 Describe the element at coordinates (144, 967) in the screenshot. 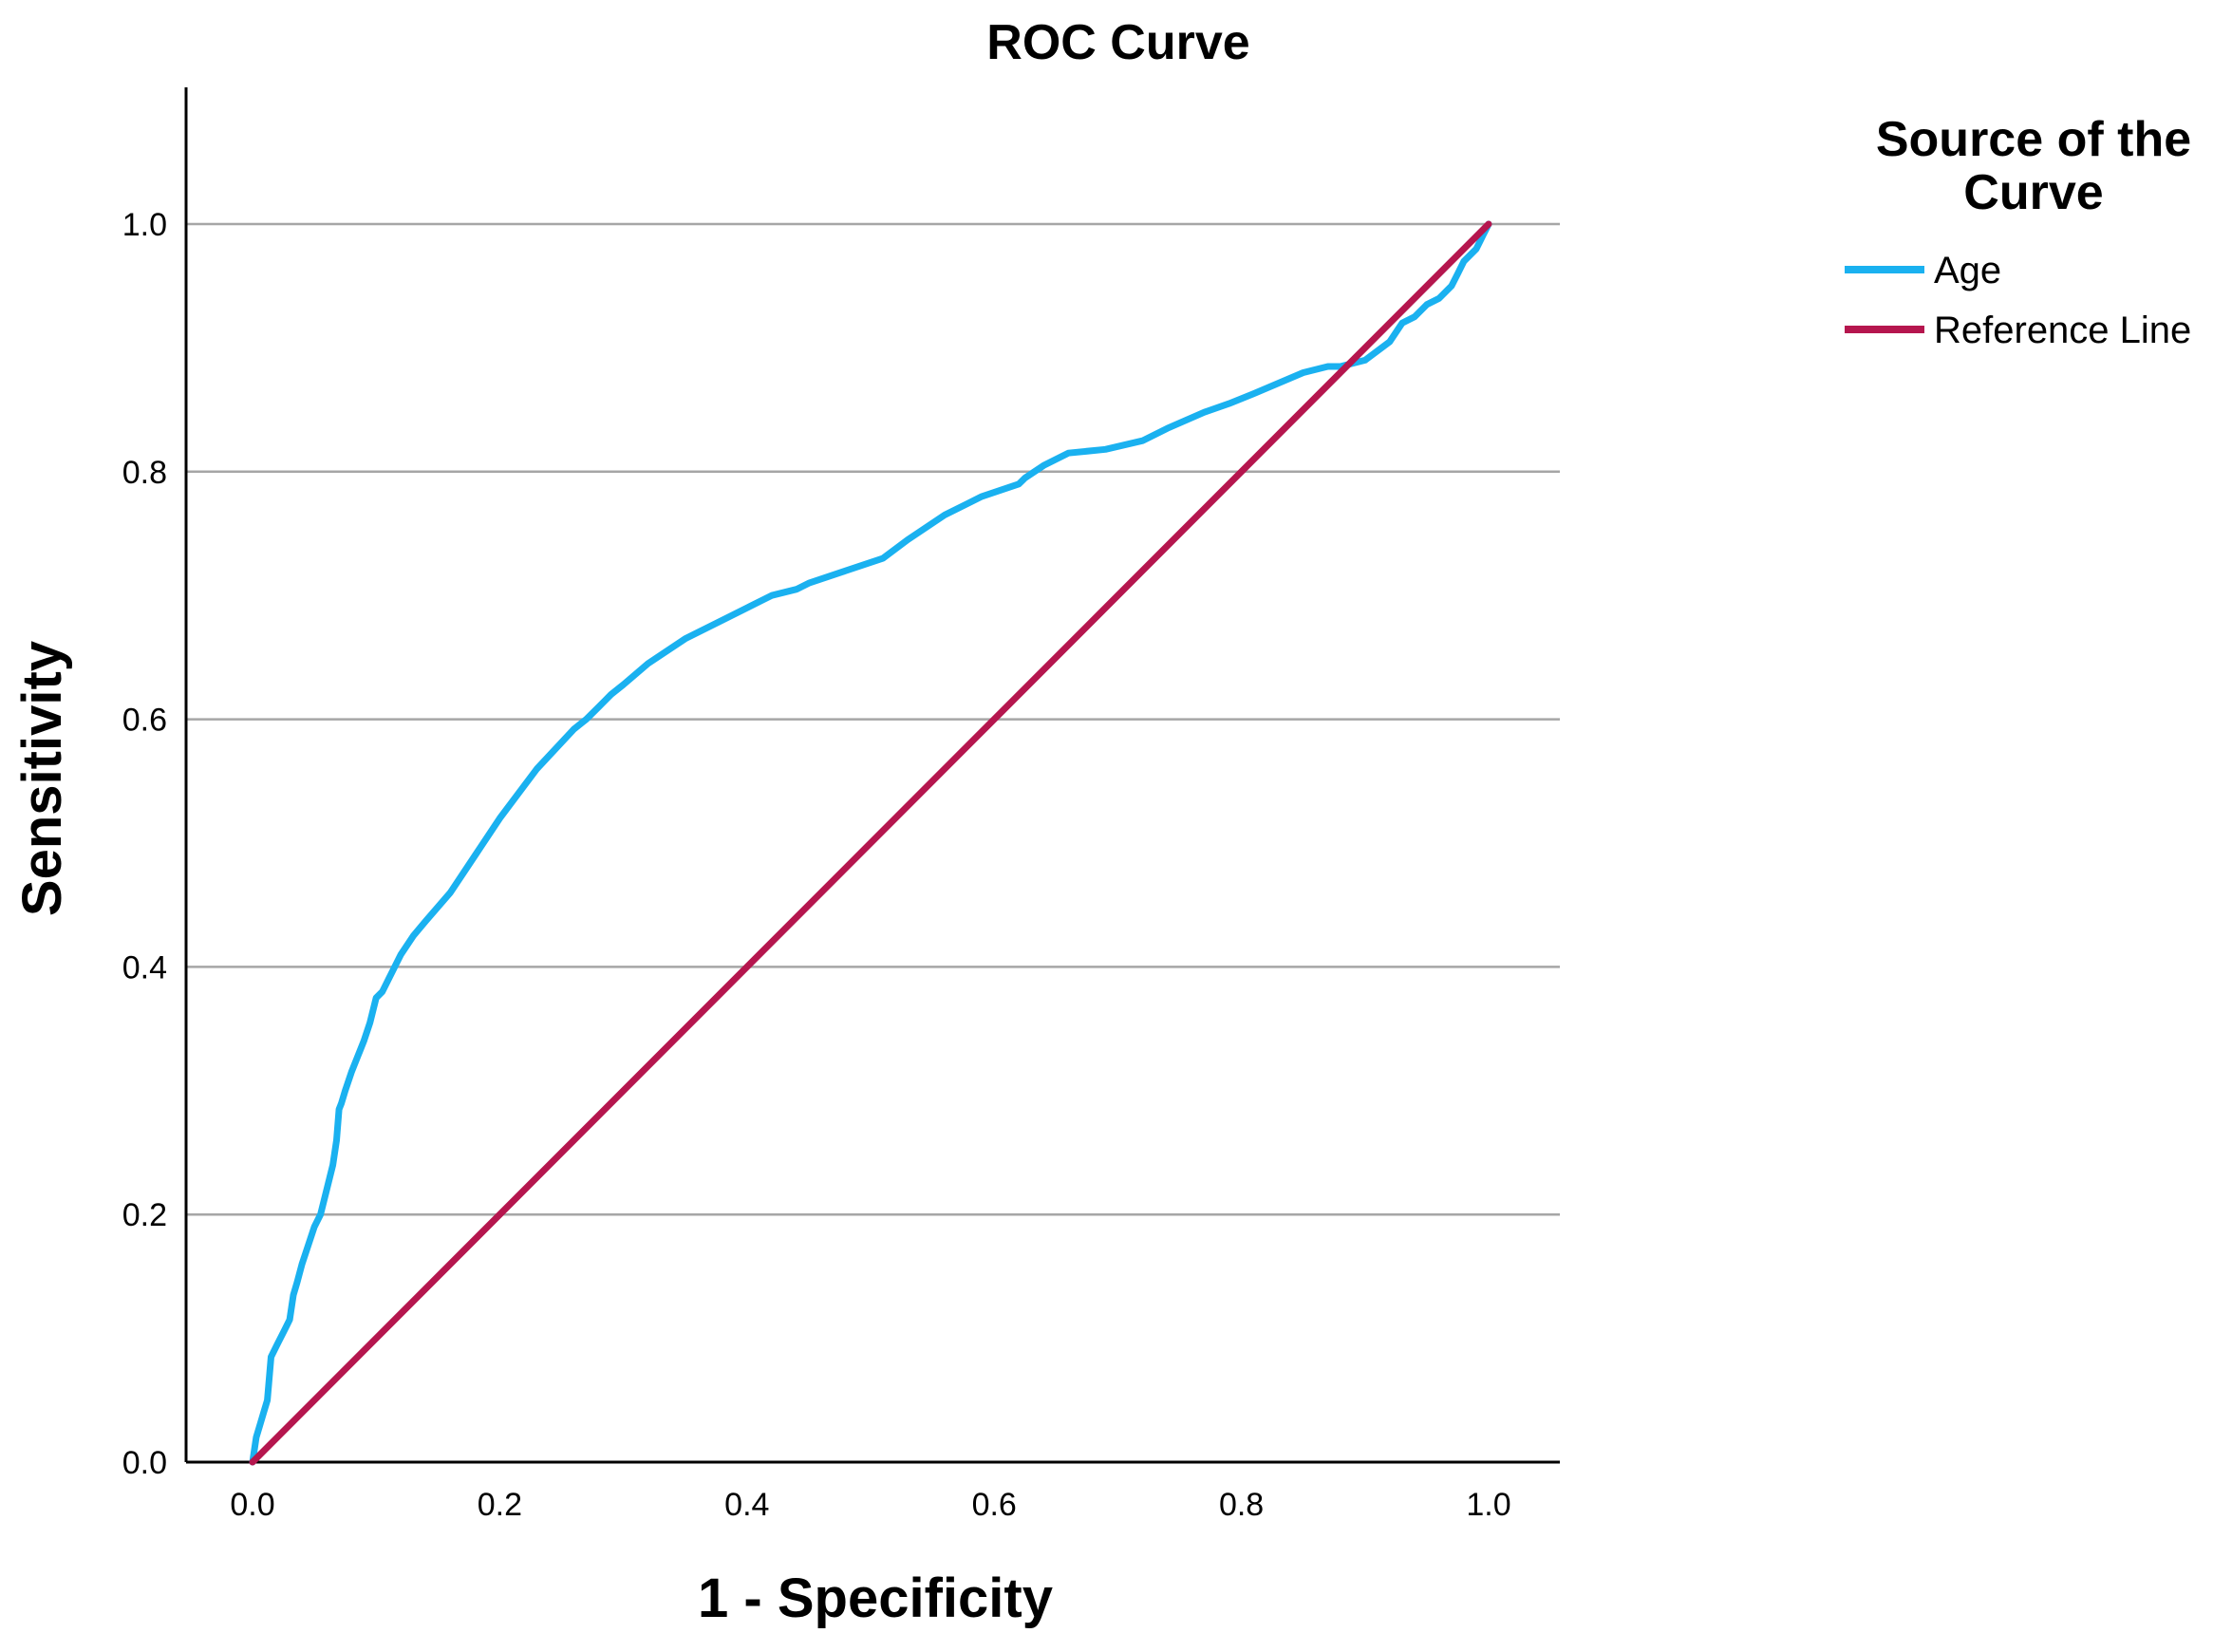

I see `y-tick-label: 0.4` at that location.